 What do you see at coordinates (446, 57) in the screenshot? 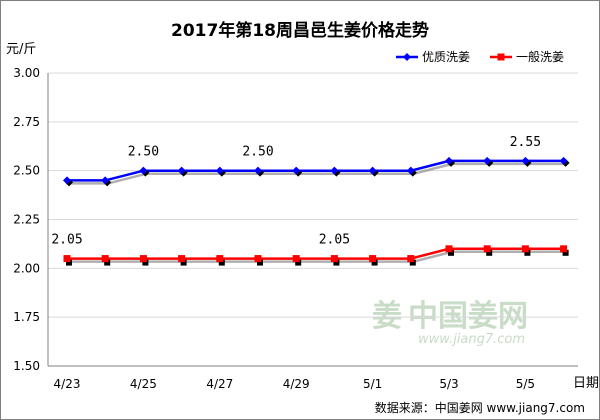
I see `legend-label: 优质洗姜` at bounding box center [446, 57].